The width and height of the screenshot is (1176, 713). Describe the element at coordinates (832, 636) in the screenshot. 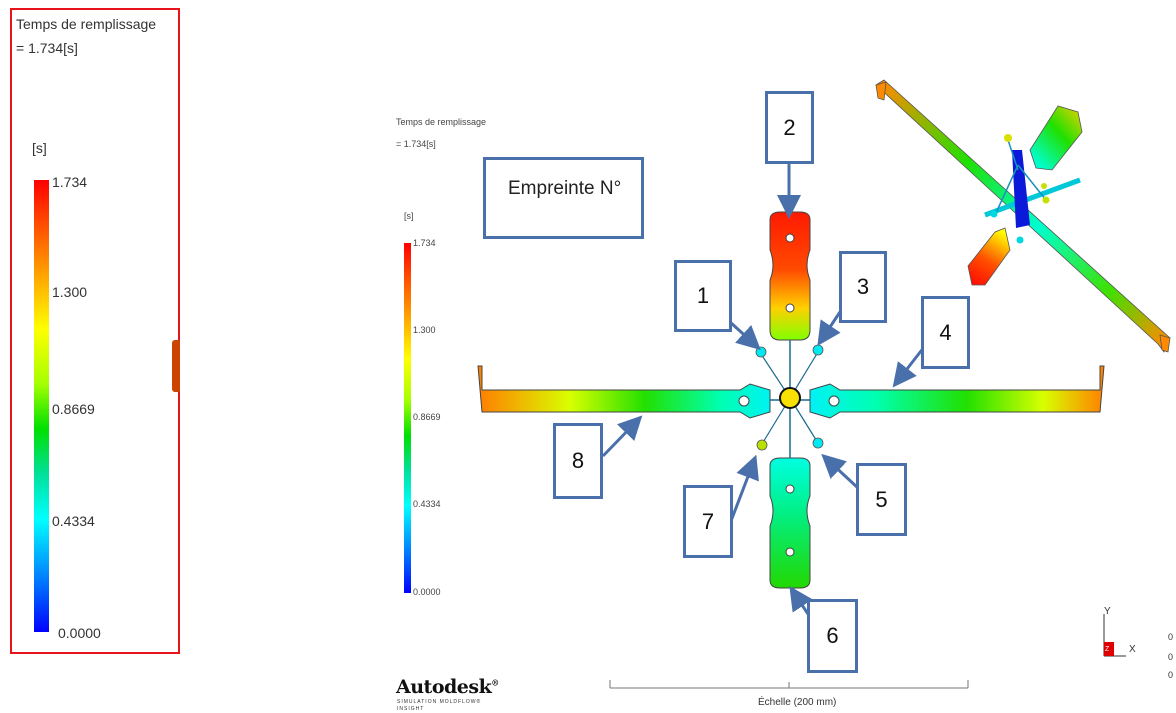

I see `callout-6: 6` at that location.